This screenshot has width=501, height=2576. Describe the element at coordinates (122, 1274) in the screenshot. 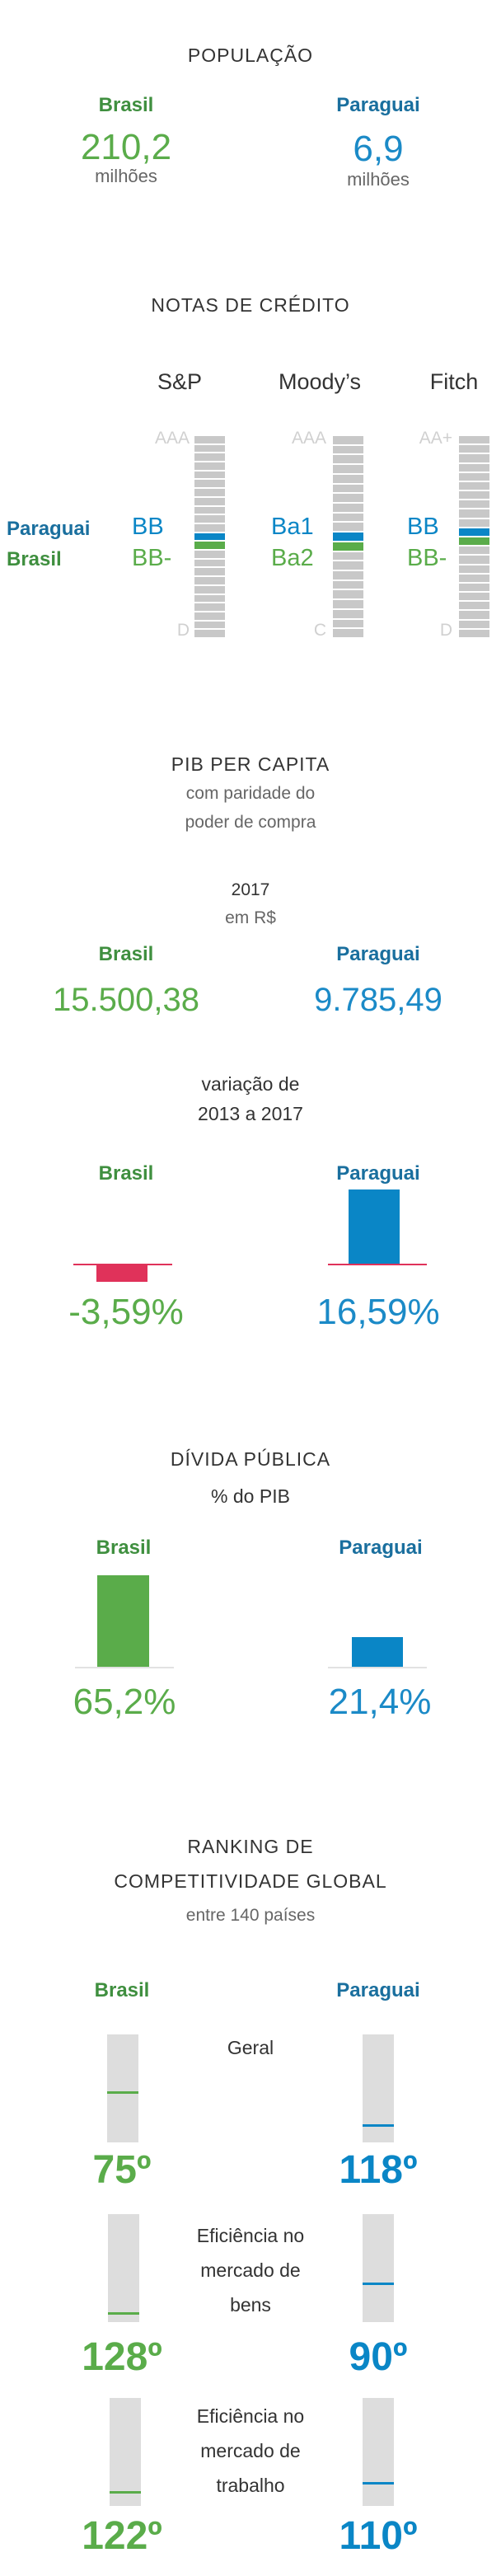

I see `pib-variation-brasil-bar` at that location.